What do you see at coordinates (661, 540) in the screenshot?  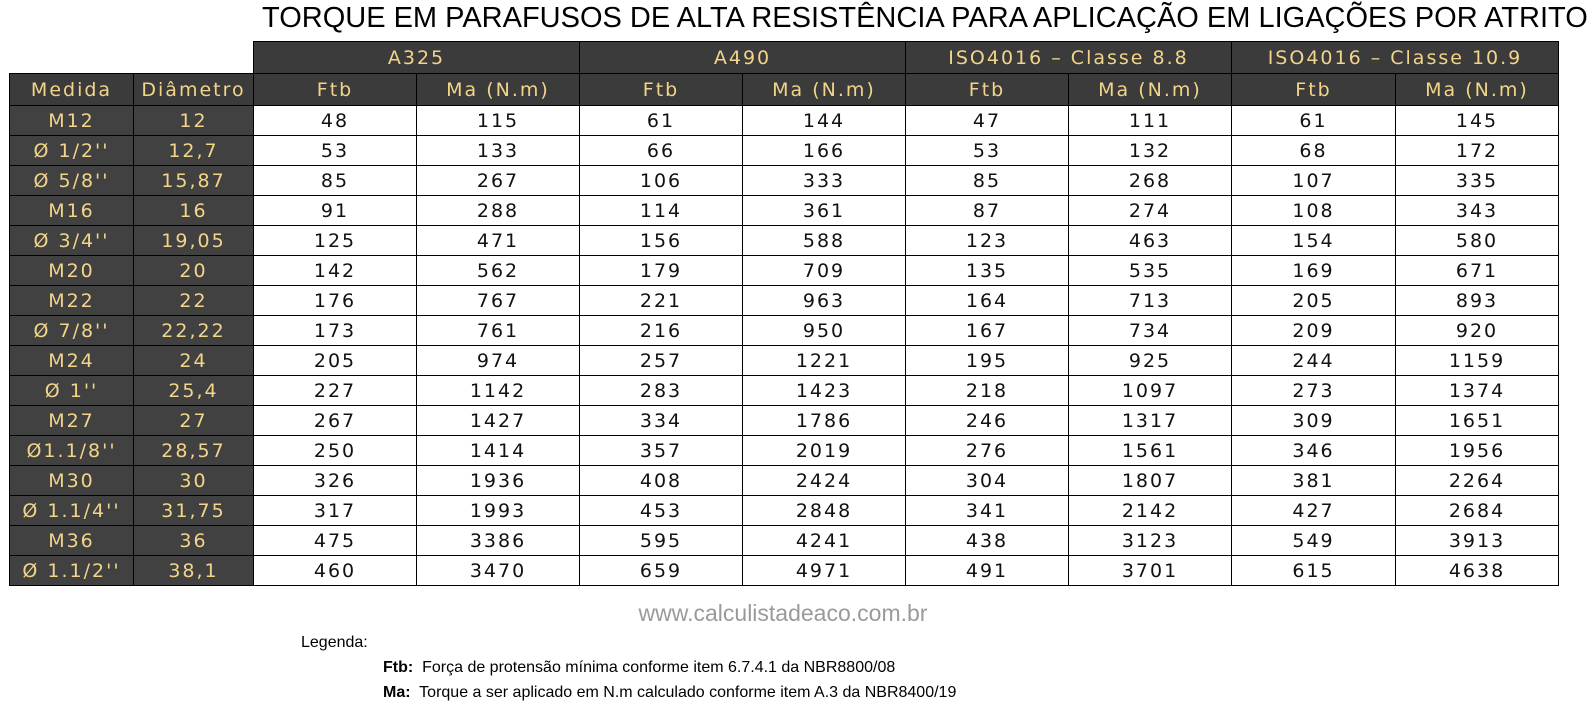 I see `cell: 595` at bounding box center [661, 540].